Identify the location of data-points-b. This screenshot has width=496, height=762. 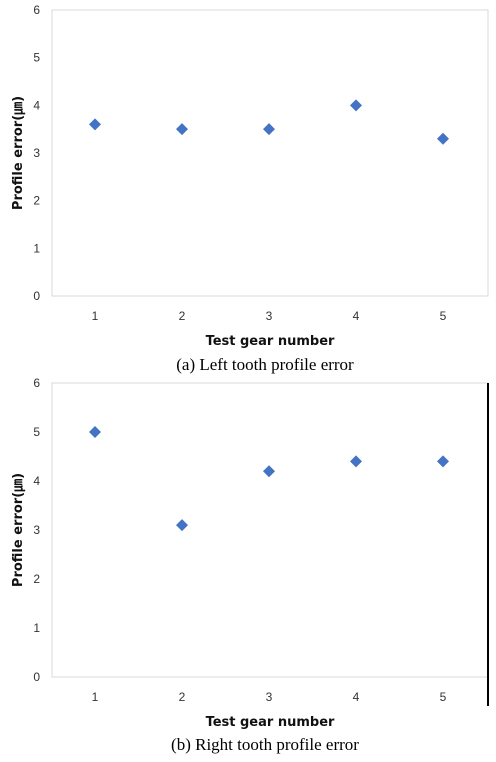
(269, 479).